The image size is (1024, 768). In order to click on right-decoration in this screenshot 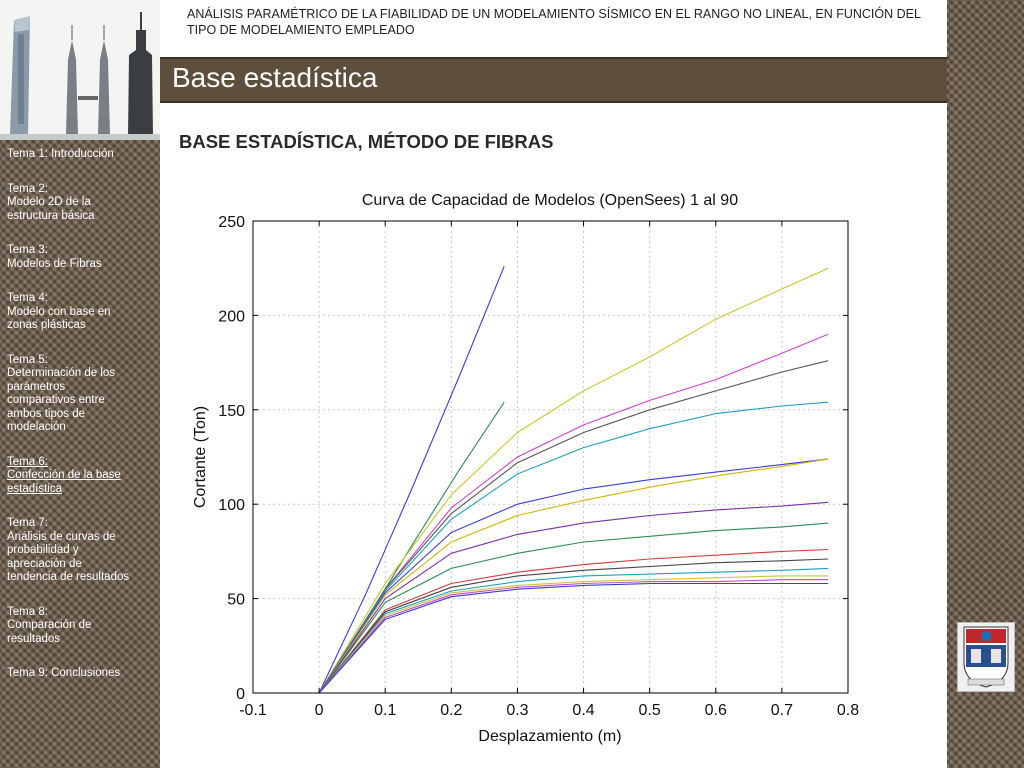, I will do `click(985, 384)`.